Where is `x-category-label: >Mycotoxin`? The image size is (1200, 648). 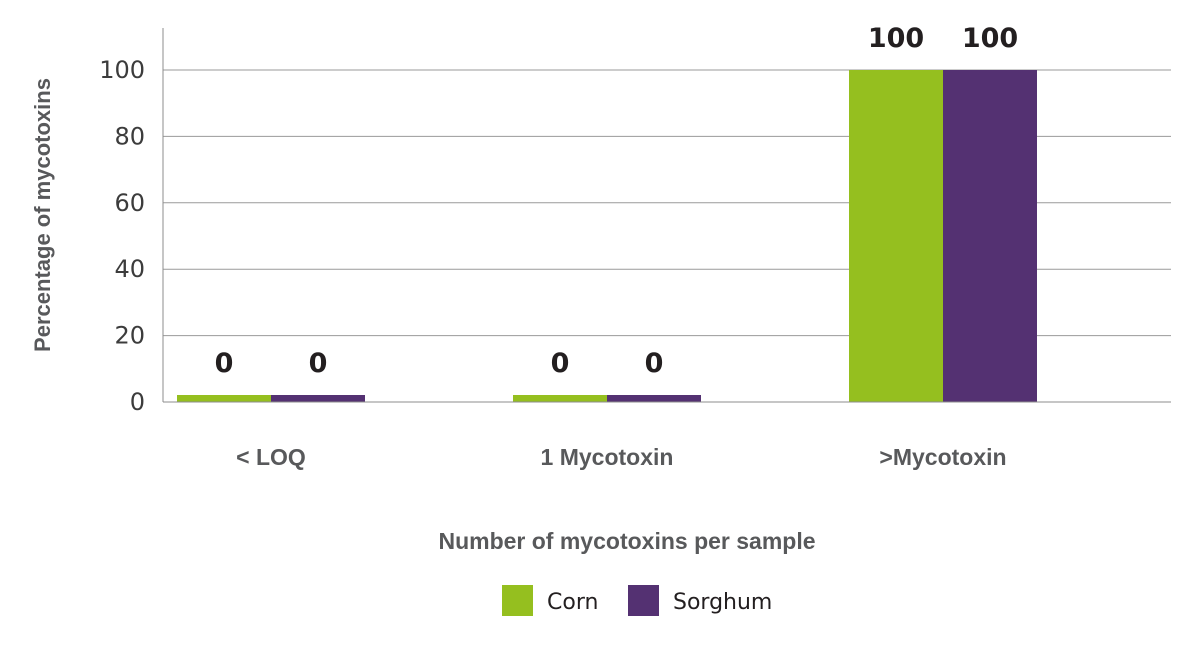
x-category-label: >Mycotoxin is located at coordinates (942, 457).